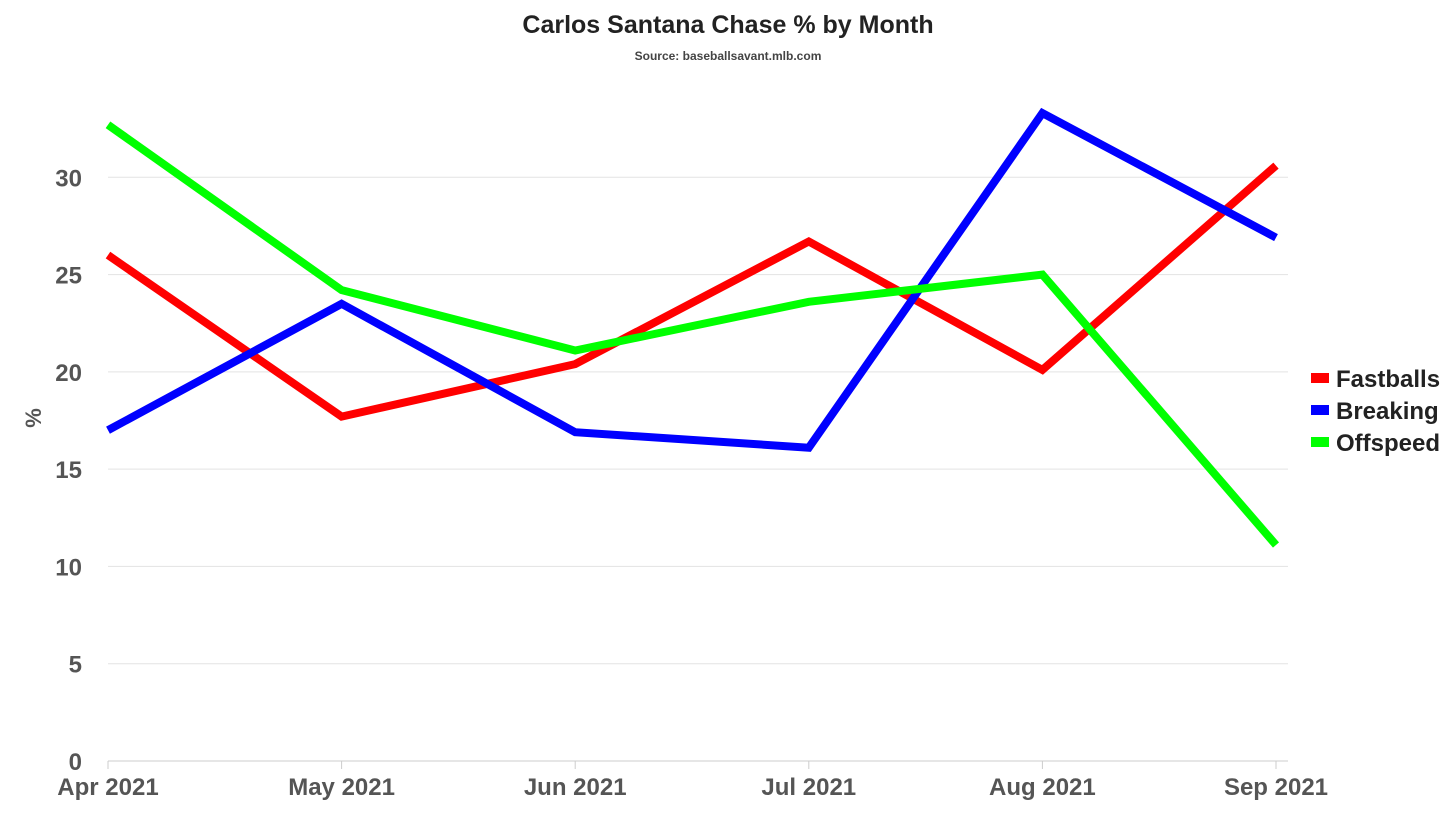 The height and width of the screenshot is (819, 1456). What do you see at coordinates (575, 787) in the screenshot?
I see `x-tick-label: Jun 2021` at bounding box center [575, 787].